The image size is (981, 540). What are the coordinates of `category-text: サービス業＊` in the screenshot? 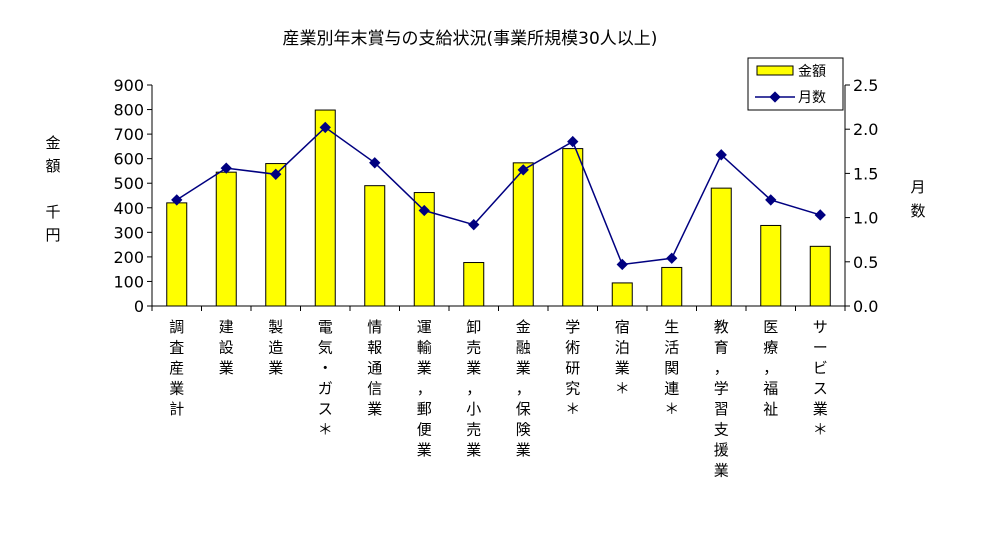 It's located at (820, 378).